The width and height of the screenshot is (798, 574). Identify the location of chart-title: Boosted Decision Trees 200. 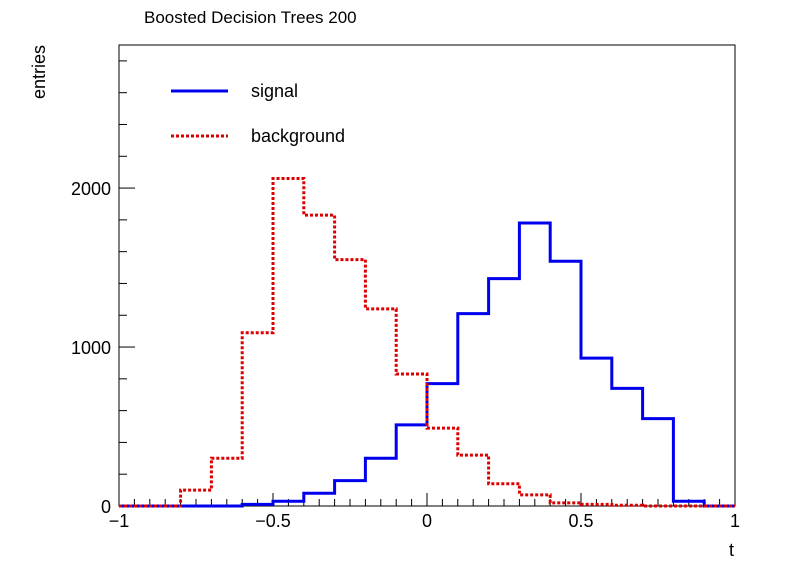
(250, 17).